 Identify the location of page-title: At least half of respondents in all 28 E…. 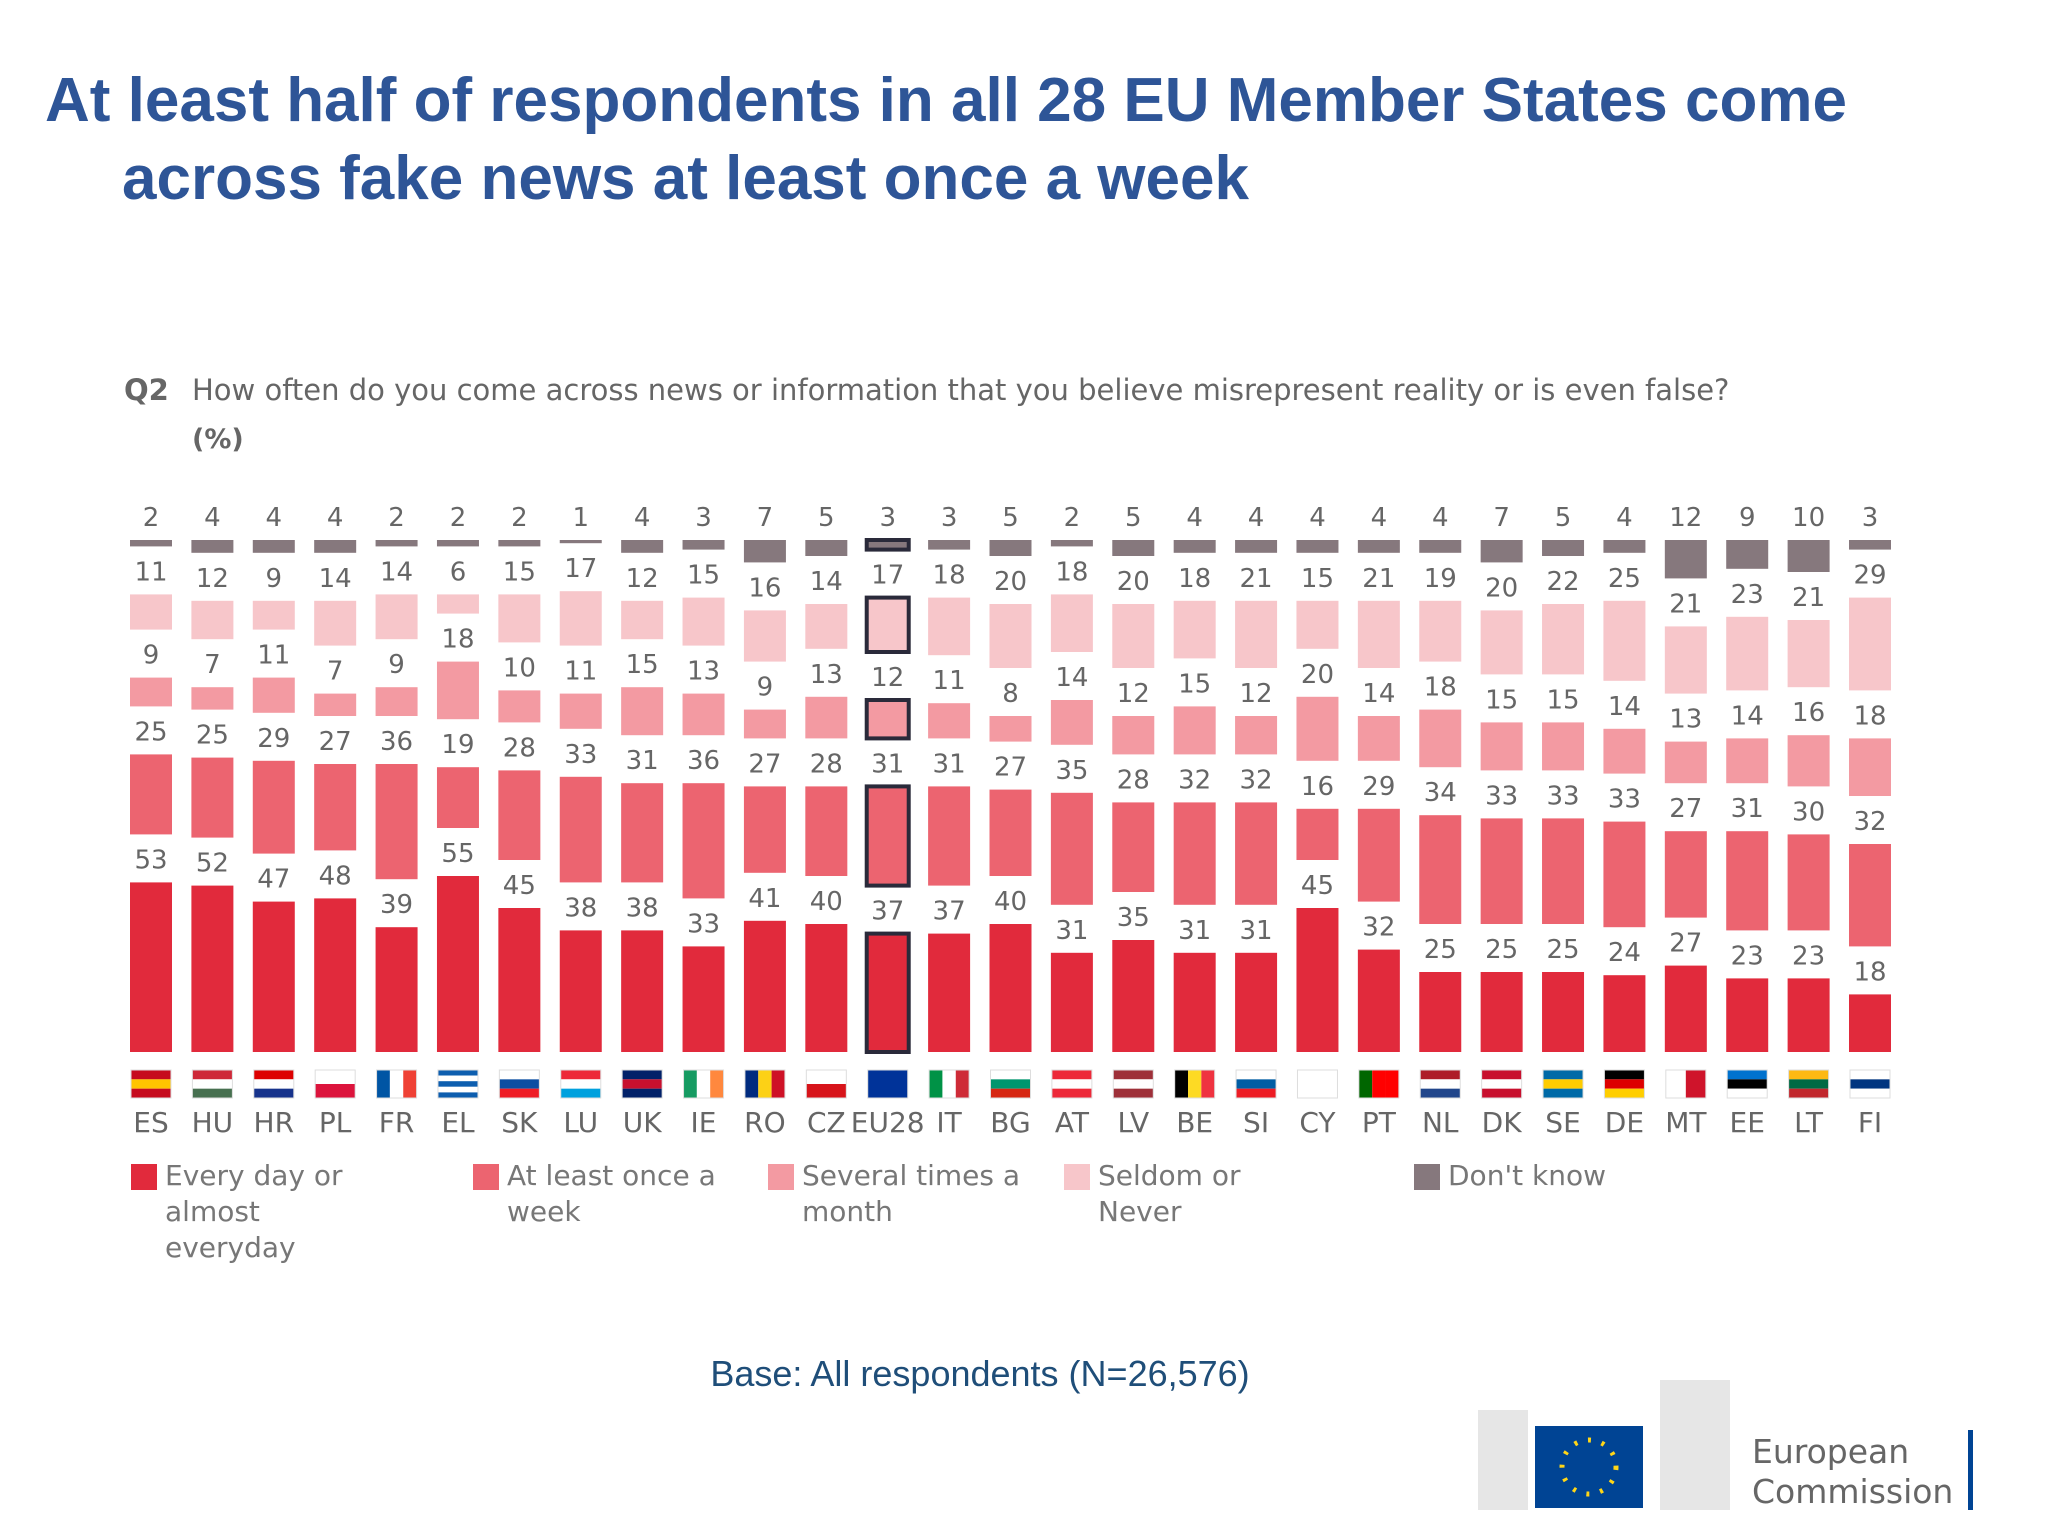
(946, 139).